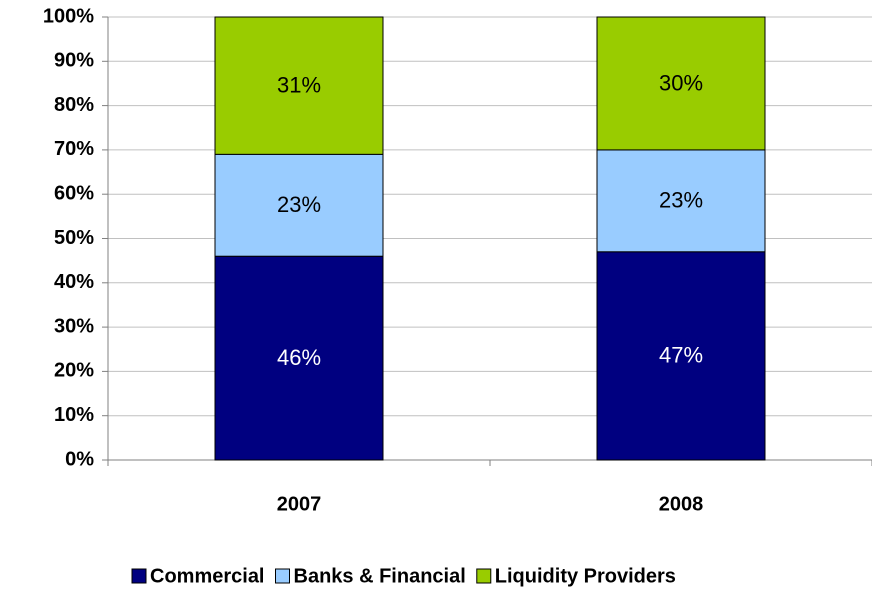 Image resolution: width=872 pixels, height=592 pixels. Describe the element at coordinates (74, 193) in the screenshot. I see `y-tick-label: 60%` at that location.